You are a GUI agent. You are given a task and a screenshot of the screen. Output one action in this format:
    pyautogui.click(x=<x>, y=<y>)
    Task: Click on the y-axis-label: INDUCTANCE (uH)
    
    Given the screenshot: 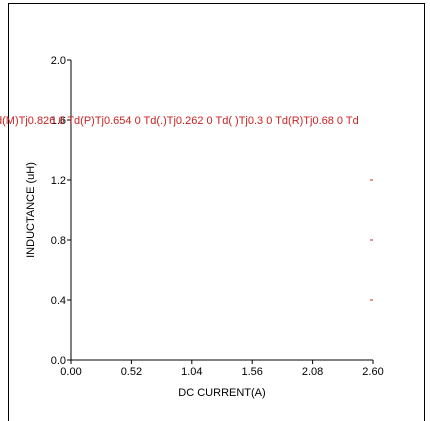 What is the action you would take?
    pyautogui.click(x=31, y=210)
    